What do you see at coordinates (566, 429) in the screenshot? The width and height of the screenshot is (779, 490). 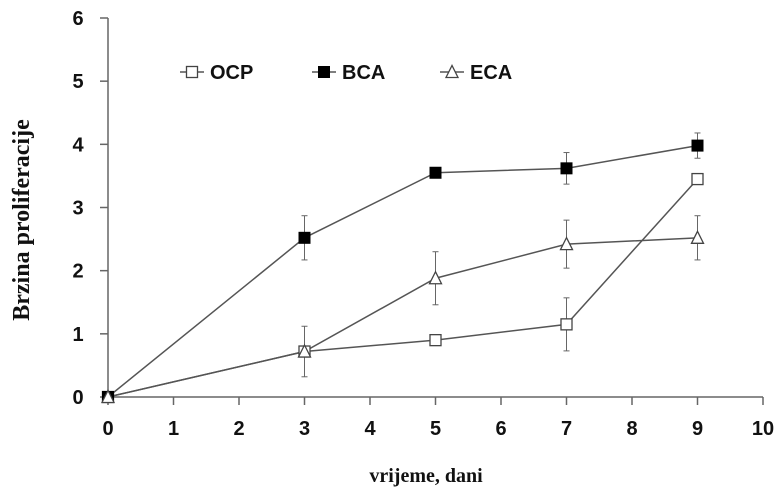 I see `x-tick-label: 7` at bounding box center [566, 429].